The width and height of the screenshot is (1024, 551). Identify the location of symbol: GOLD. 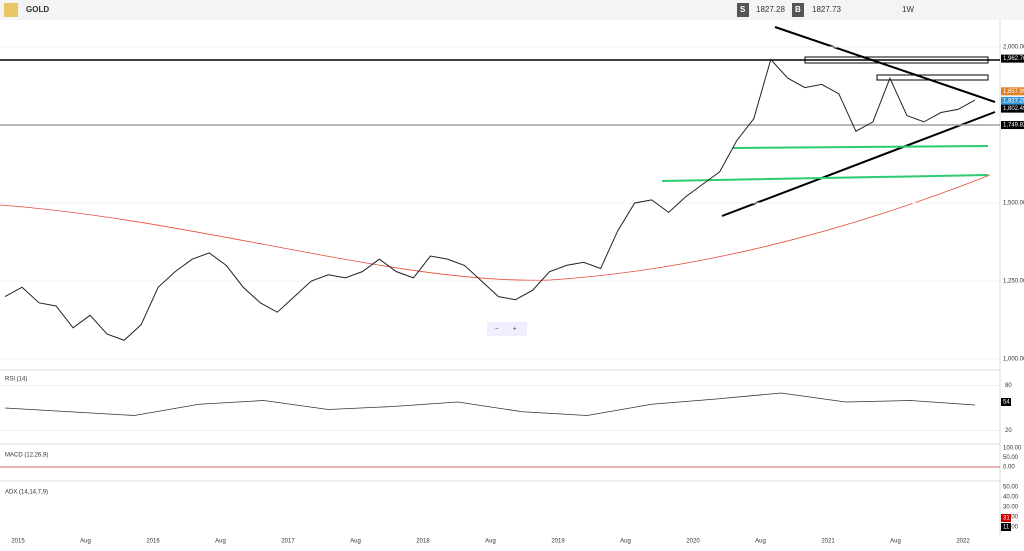
(37, 9).